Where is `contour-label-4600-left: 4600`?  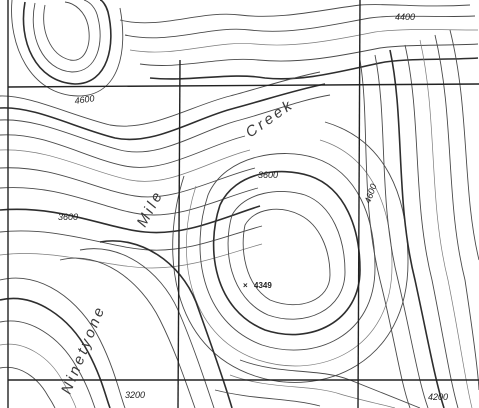
contour-label-4600-left: 4600 is located at coordinates (84, 99).